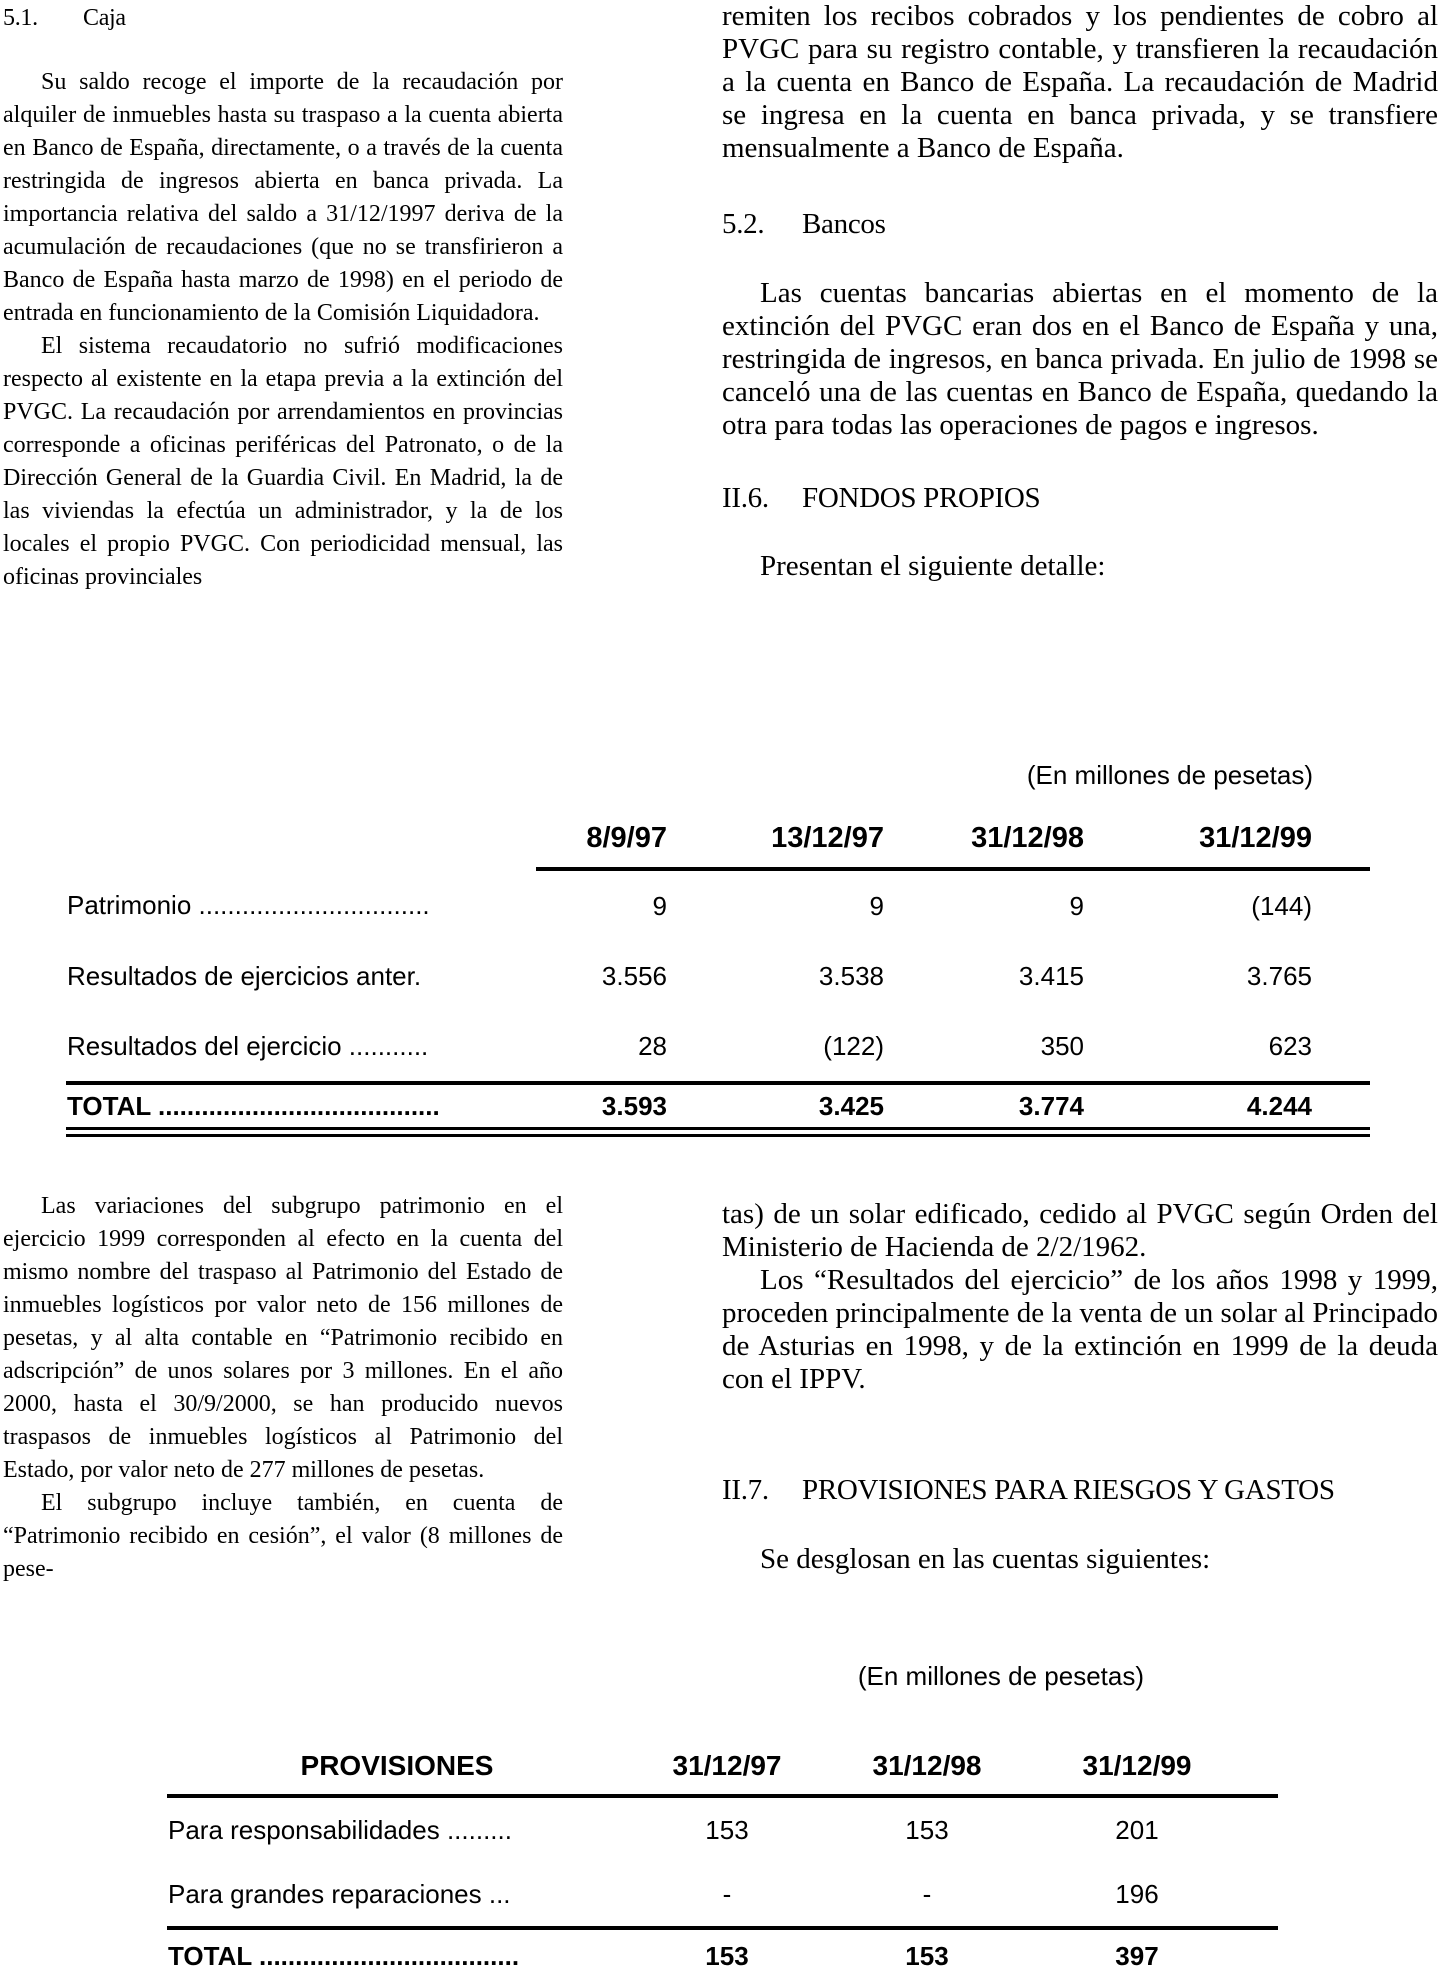  Describe the element at coordinates (1137, 1829) in the screenshot. I see `cell-value: 201` at that location.